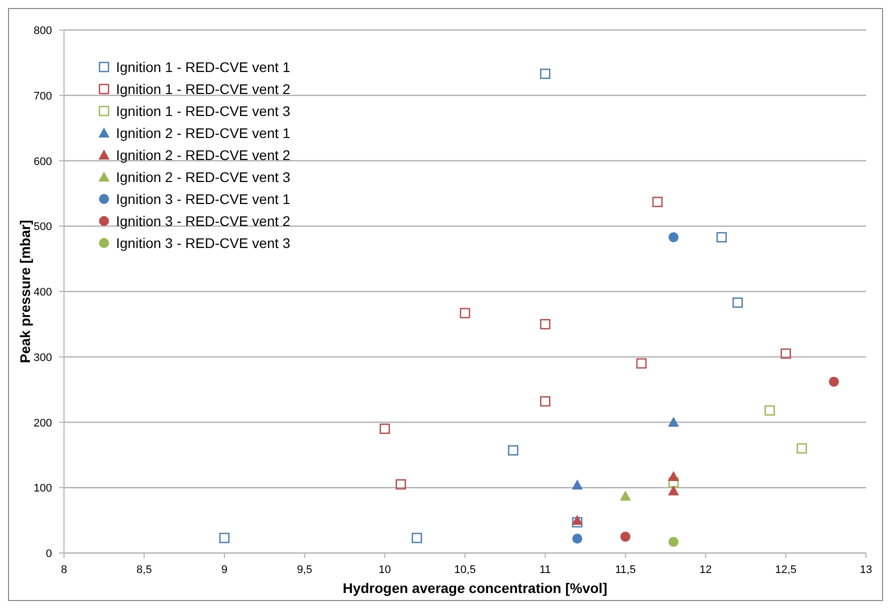 This screenshot has width=893, height=612. What do you see at coordinates (475, 588) in the screenshot?
I see `x-axis-title: Hydrogen average concentration [%vol]` at bounding box center [475, 588].